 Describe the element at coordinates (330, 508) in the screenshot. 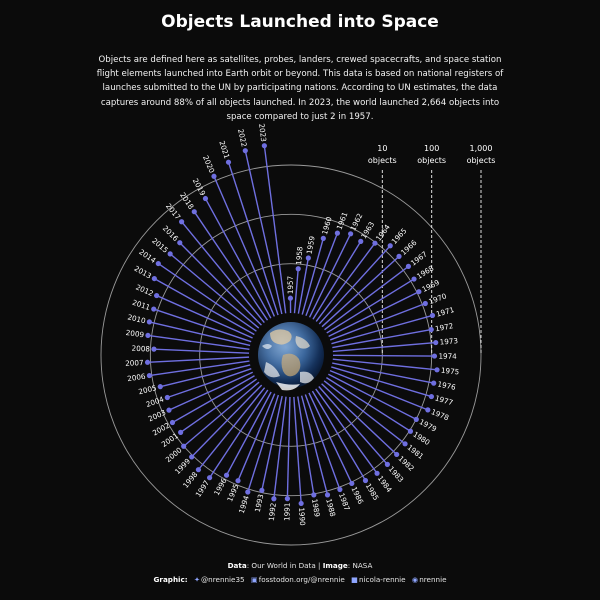

I see `year-label: 1988` at that location.